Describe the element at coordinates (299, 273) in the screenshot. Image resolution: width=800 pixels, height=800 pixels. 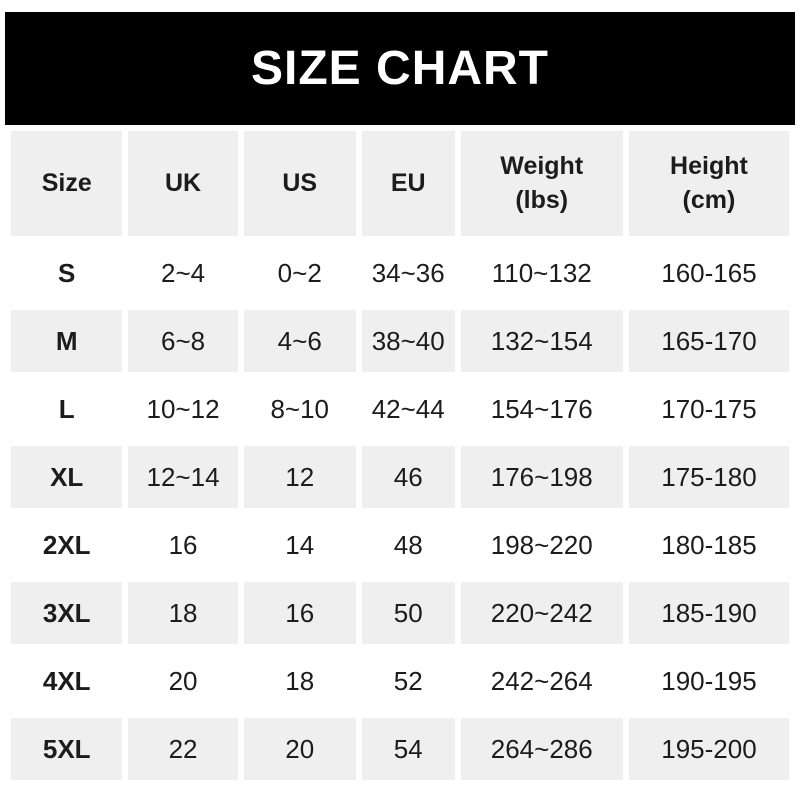
I see `value-cell: 0~2` at that location.